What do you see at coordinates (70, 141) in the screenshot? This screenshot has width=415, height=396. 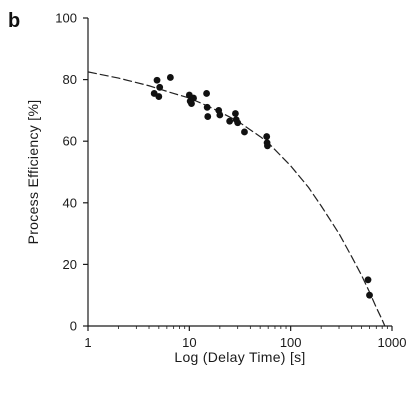 I see `y-tick-label: 60` at bounding box center [70, 141].